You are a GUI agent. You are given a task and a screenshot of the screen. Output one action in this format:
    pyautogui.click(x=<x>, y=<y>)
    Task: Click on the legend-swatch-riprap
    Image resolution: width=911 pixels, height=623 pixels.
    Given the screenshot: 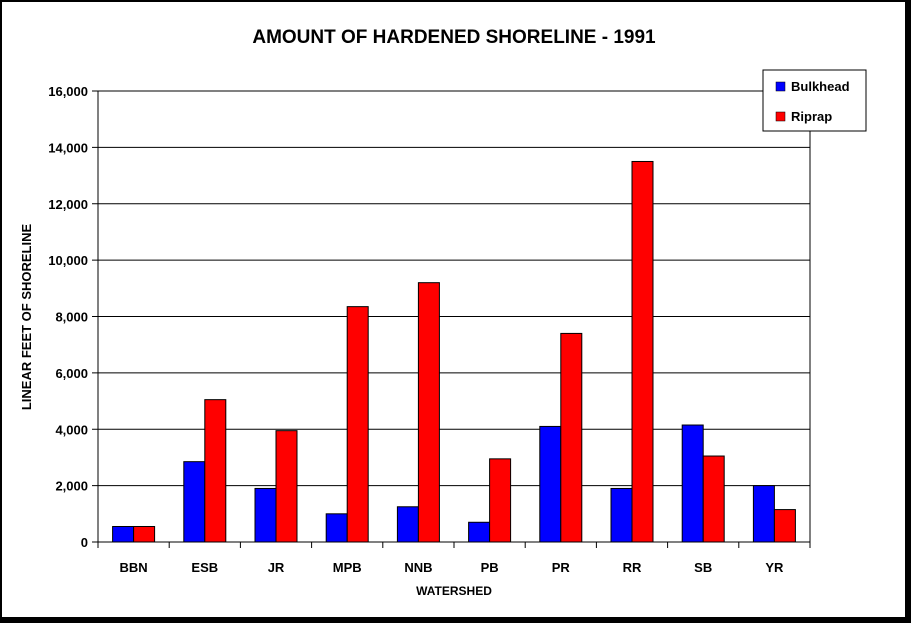 What is the action you would take?
    pyautogui.click(x=780, y=116)
    